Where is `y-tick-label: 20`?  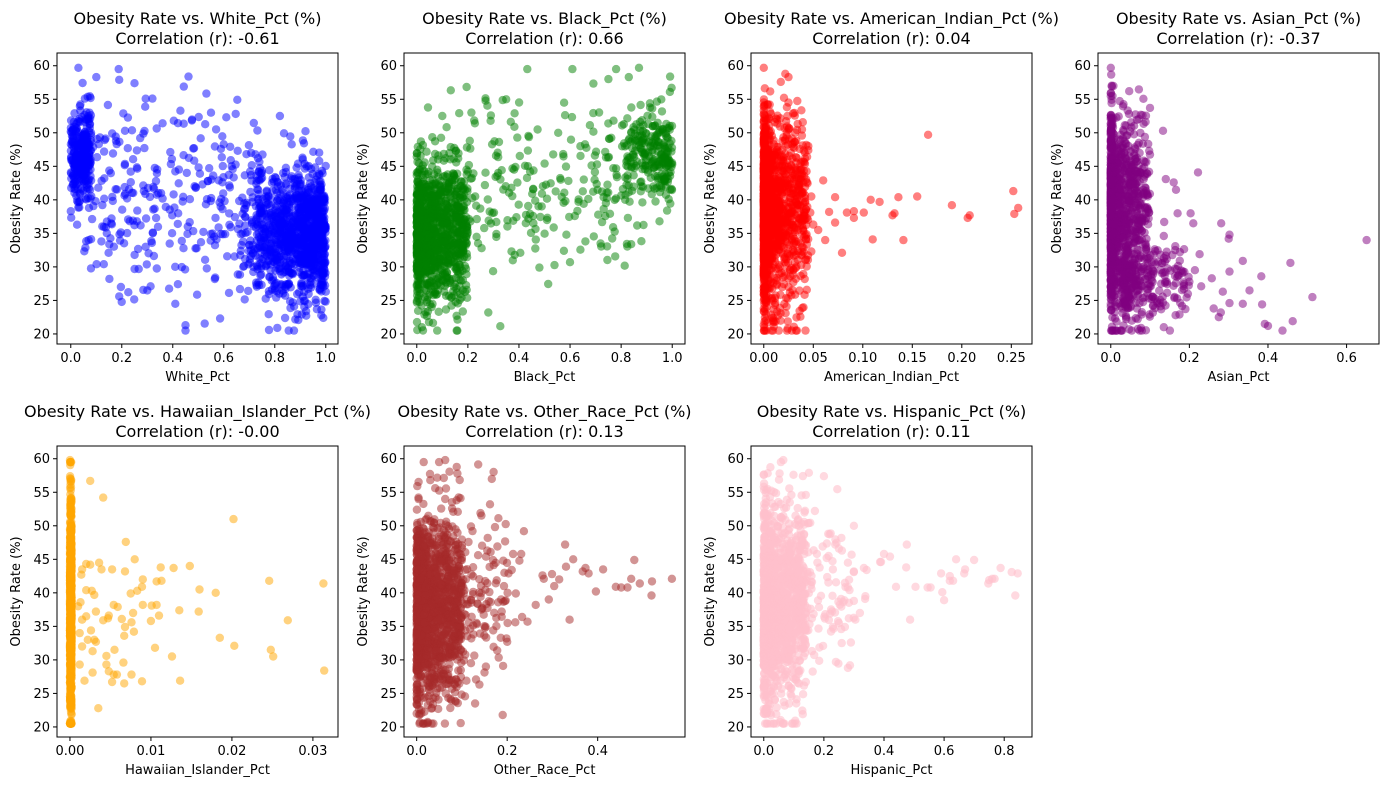
y-tick-label: 20 is located at coordinates (41, 334).